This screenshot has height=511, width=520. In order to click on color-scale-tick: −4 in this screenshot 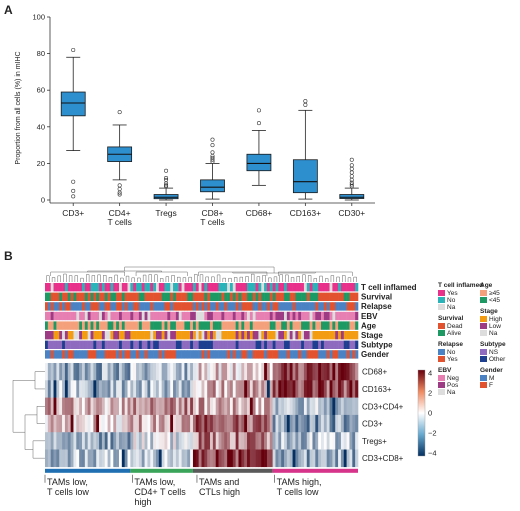, I will do `click(432, 453)`.